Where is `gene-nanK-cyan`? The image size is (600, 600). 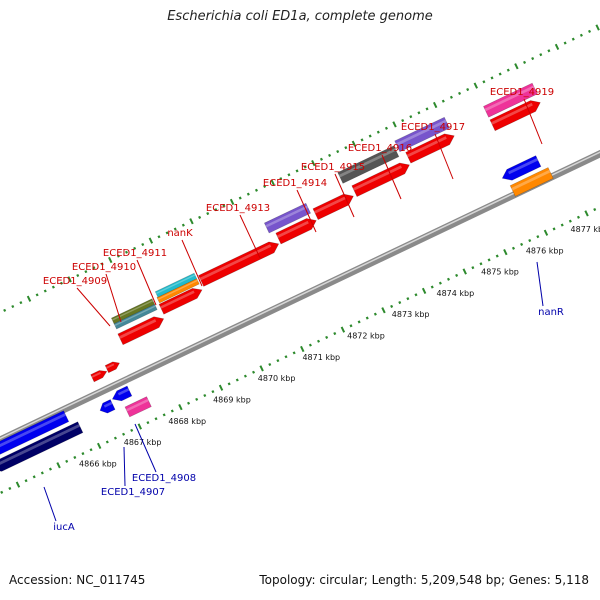
gene-nanK-cyan is located at coordinates (176, 285).